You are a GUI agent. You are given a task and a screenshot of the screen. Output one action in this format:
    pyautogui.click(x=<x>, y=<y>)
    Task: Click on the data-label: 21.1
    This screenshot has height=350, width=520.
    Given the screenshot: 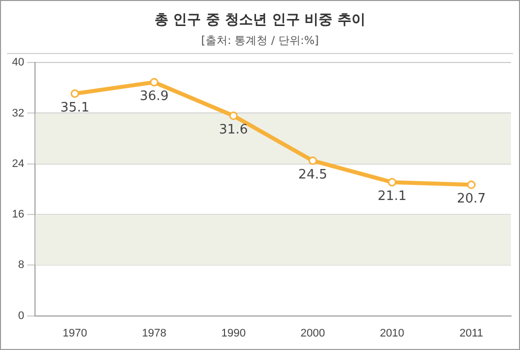 What is the action you would take?
    pyautogui.click(x=392, y=196)
    